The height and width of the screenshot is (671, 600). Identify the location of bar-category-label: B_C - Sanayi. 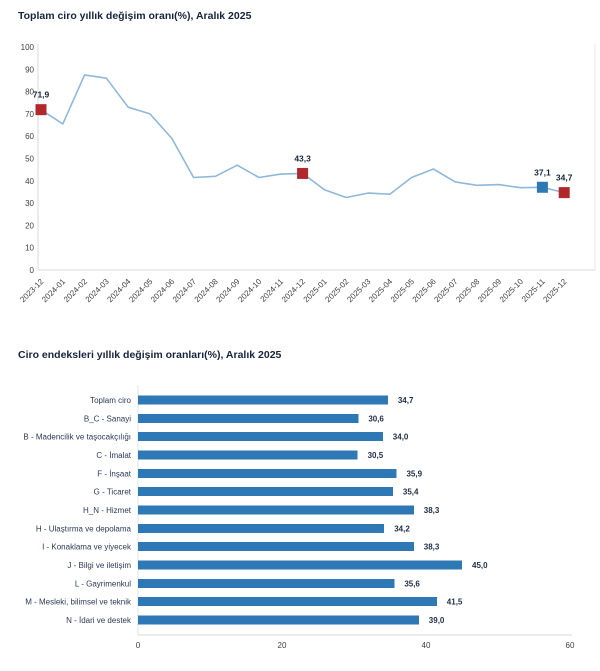
(107, 418).